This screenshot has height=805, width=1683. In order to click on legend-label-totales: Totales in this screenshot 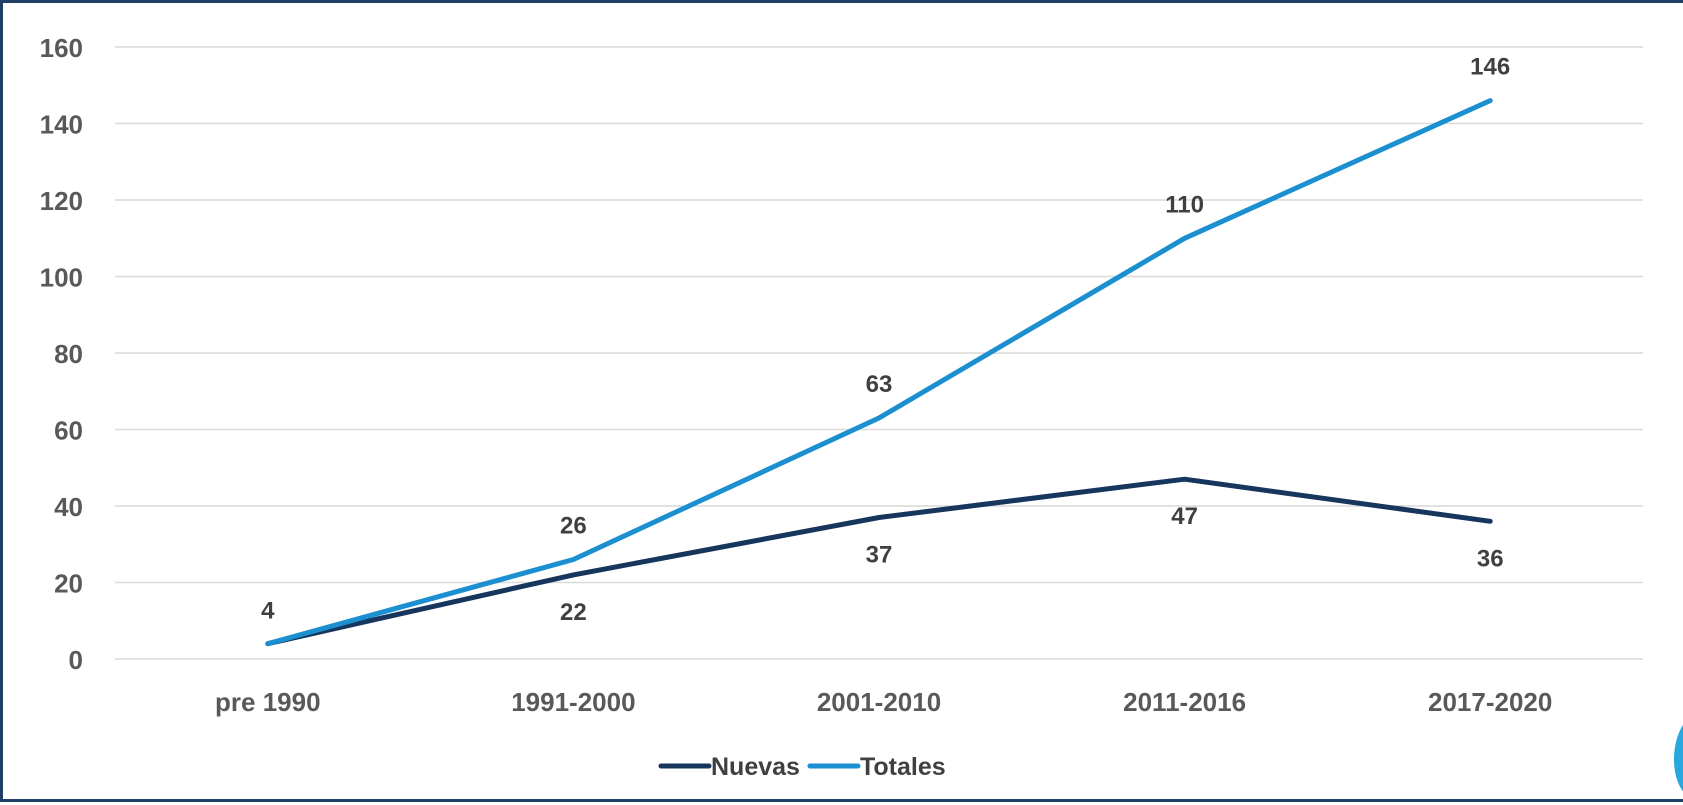, I will do `click(903, 767)`.